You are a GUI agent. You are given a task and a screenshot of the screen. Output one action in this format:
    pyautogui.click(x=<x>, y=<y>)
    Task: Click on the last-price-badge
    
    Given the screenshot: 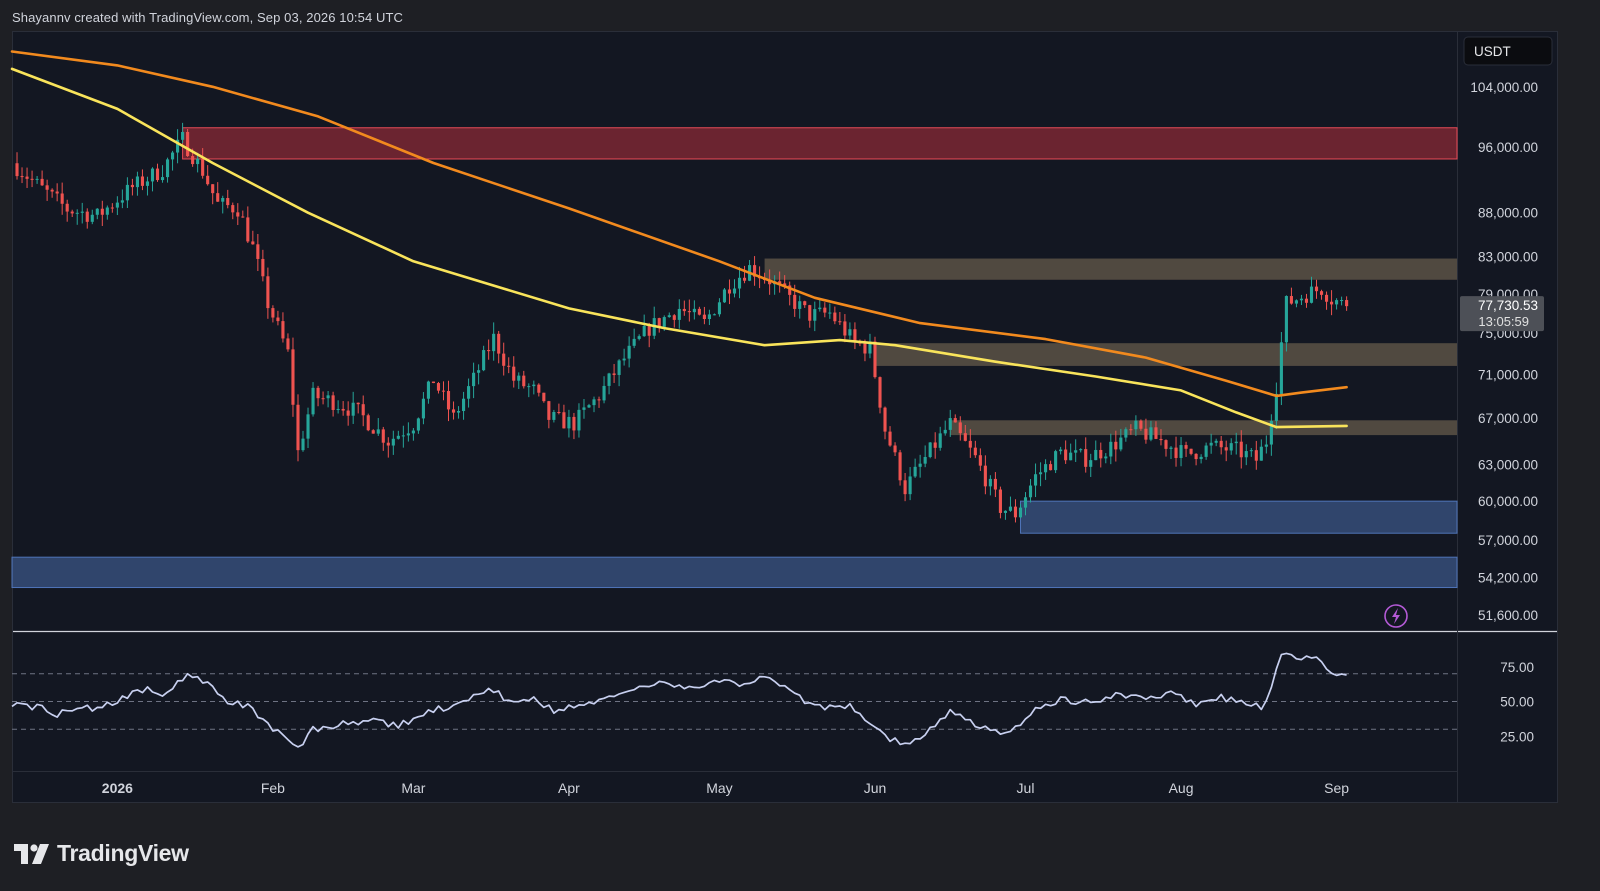 What is the action you would take?
    pyautogui.click(x=1502, y=314)
    